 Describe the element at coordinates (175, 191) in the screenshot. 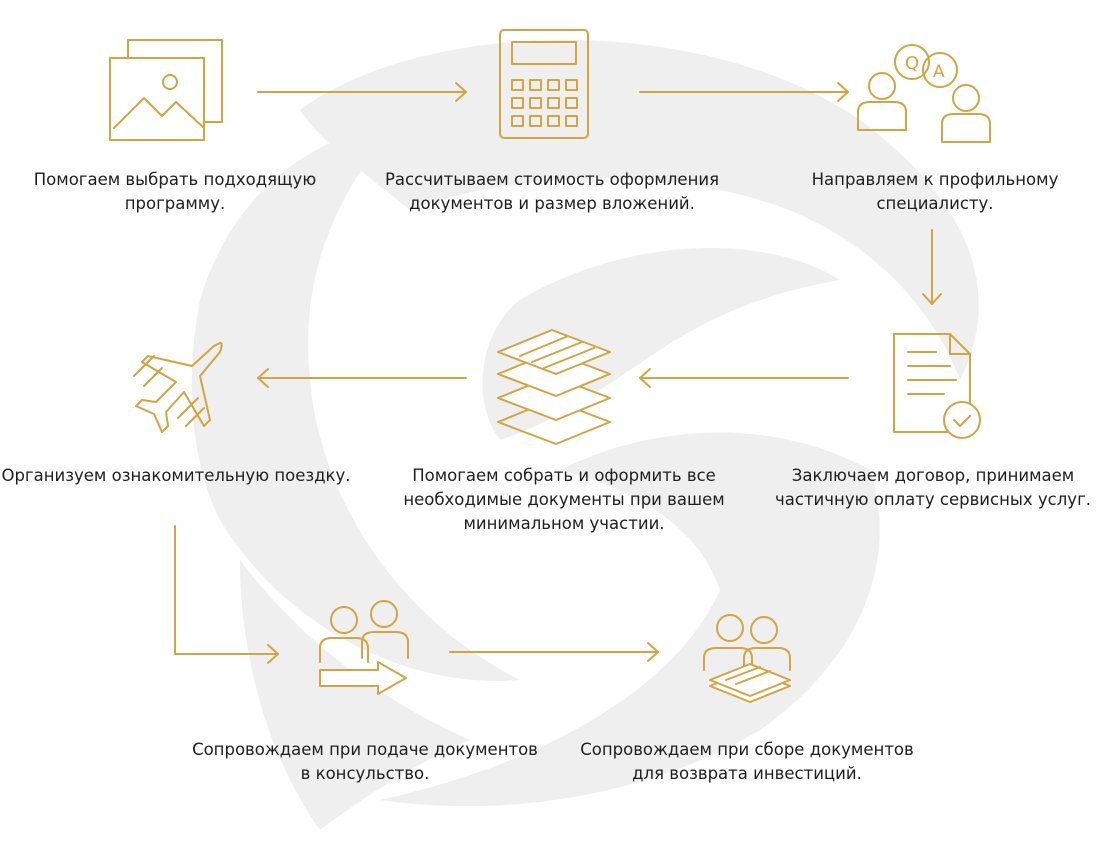

I see `step-1-label: Помогаем выбрать подходящую программу.` at that location.